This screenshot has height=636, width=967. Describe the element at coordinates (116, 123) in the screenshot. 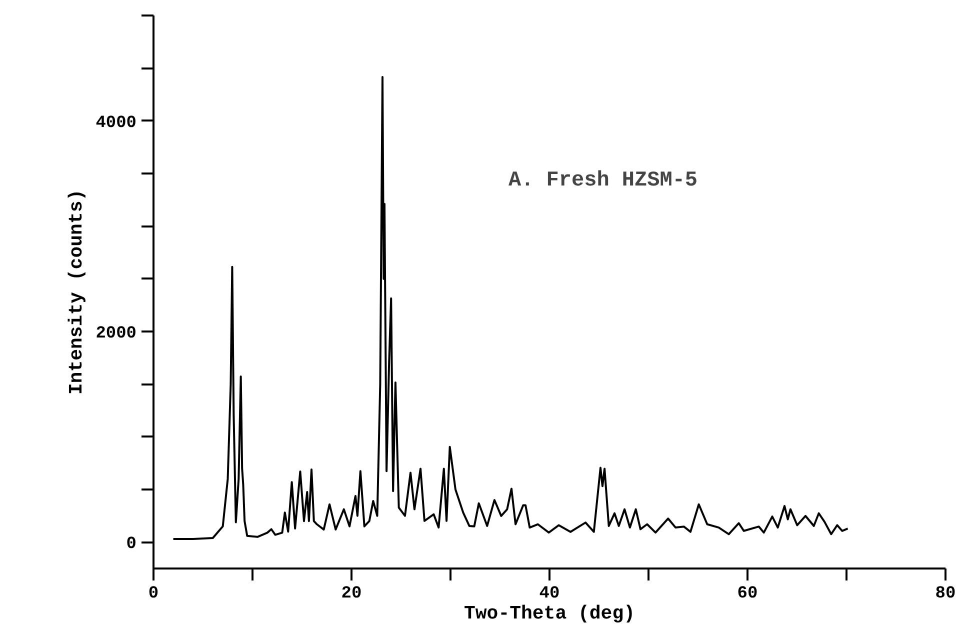

I see `y-tick-label: 4000` at that location.